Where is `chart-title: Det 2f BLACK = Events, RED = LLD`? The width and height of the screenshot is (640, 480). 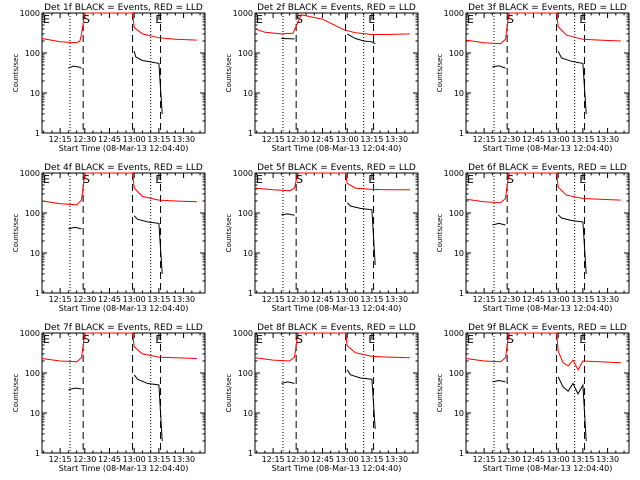
chart-title: Det 2f BLACK = Events, RED = LLD is located at coordinates (336, 8).